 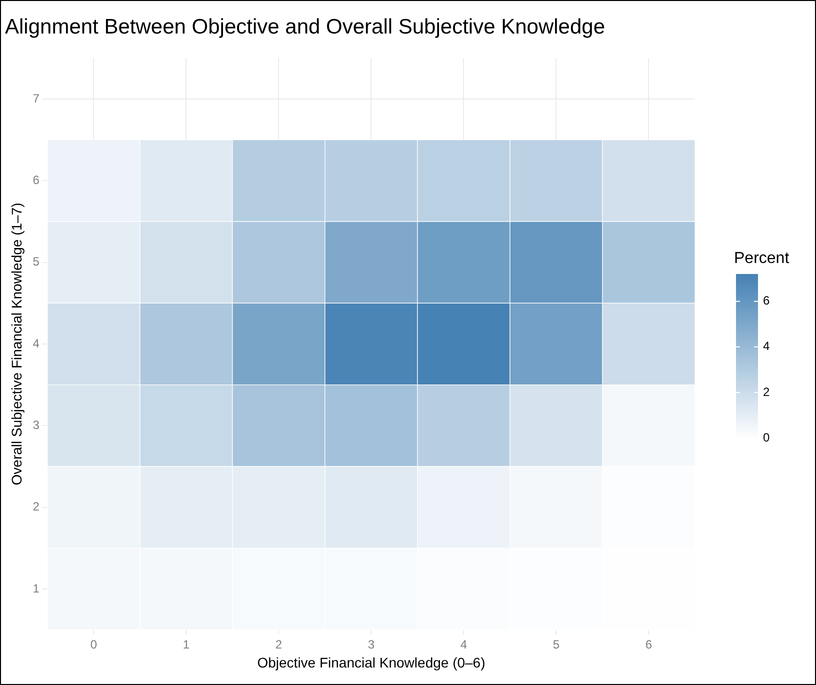 I want to click on y-axis-title: Overall Subjective Financial Knowledge (1–7), so click(x=16, y=344).